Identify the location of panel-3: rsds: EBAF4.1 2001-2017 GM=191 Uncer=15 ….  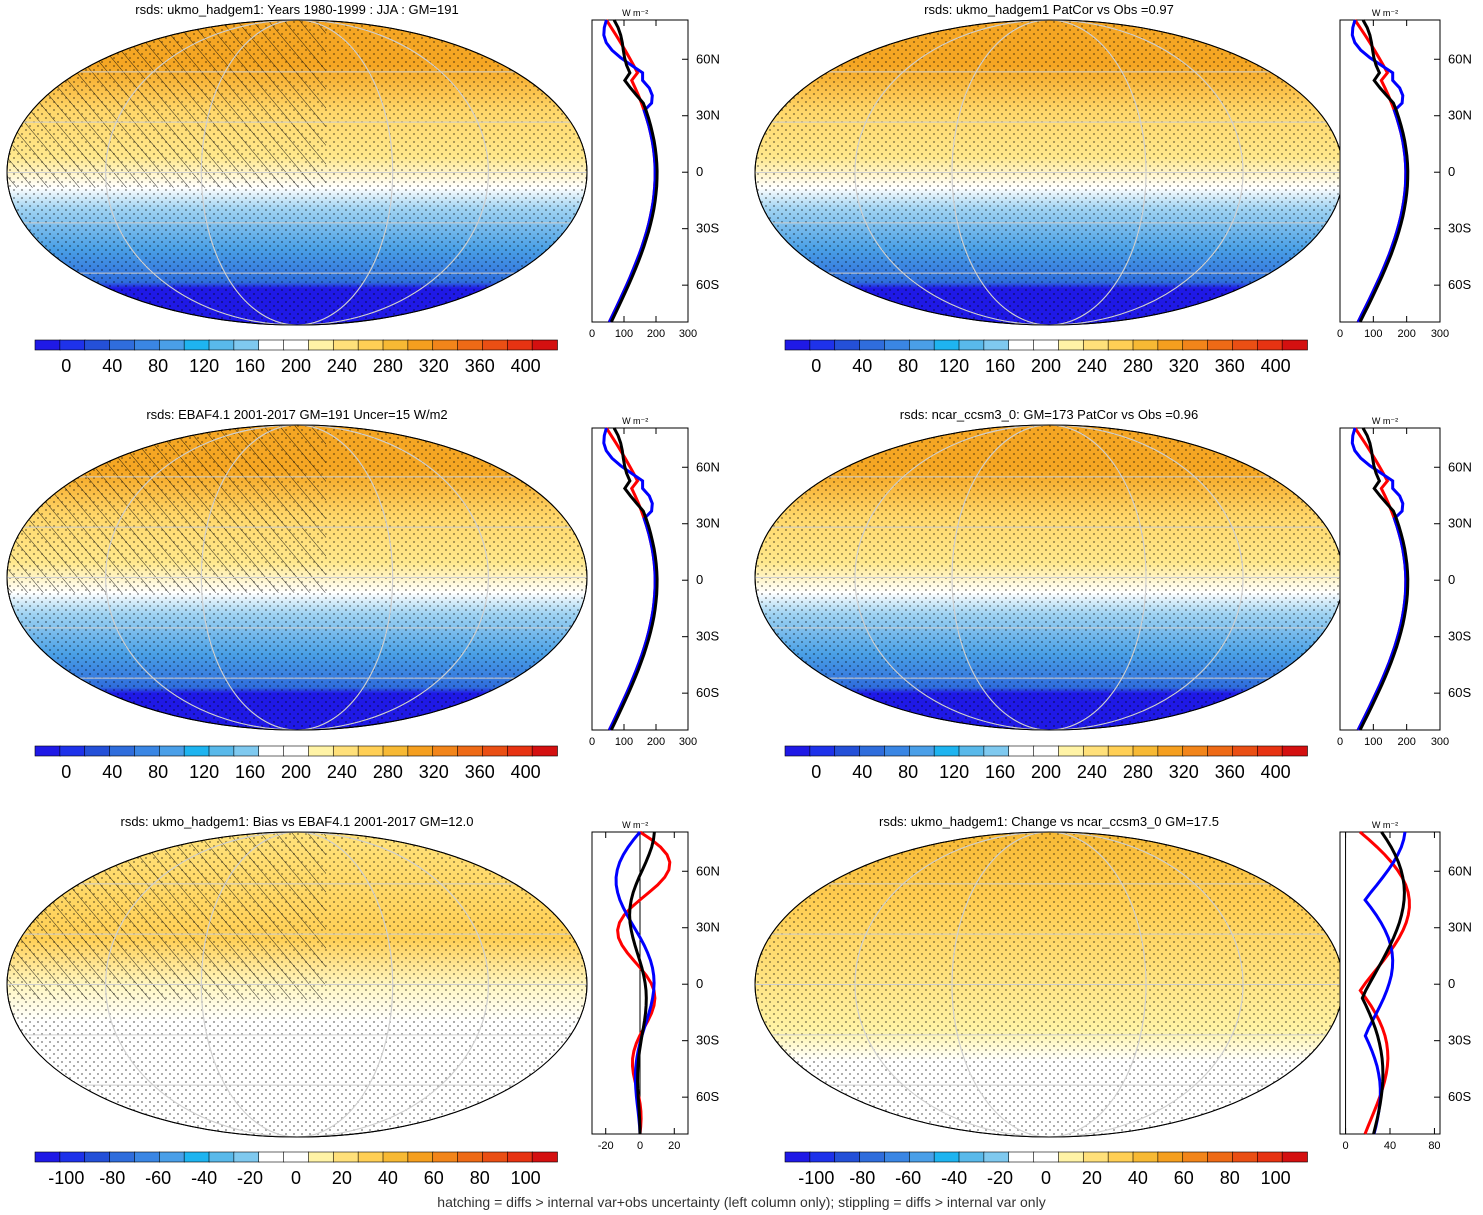
(363, 594).